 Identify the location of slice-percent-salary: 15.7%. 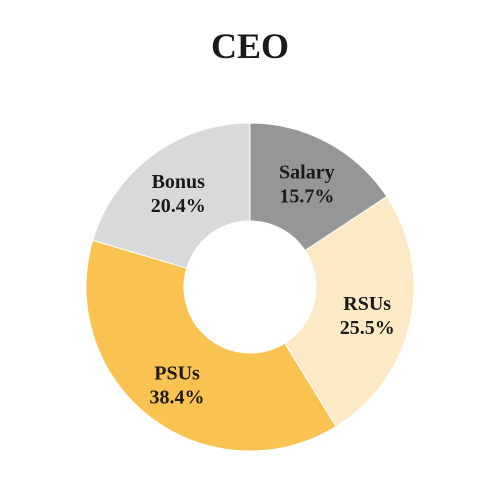
(306, 196).